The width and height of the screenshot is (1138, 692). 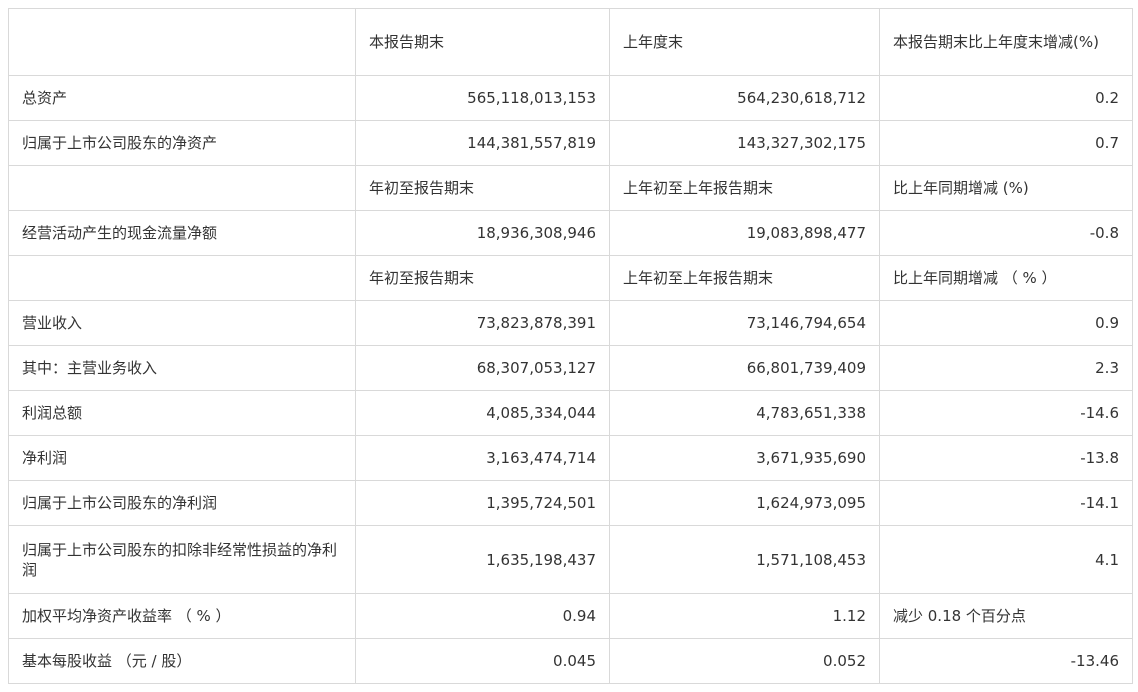 I want to click on prior-value: 143,327,302,175, so click(x=744, y=143).